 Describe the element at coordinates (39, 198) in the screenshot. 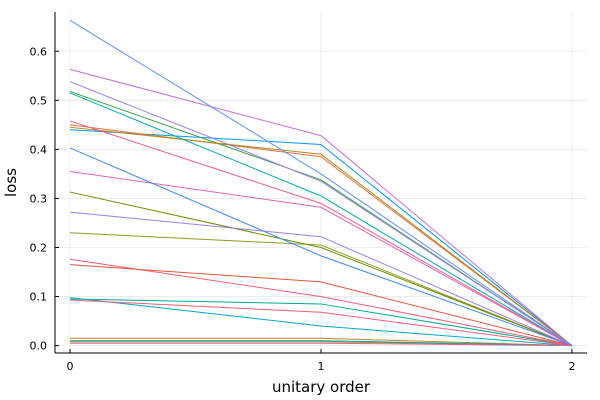

I see `y-tick-label: 0.3` at that location.